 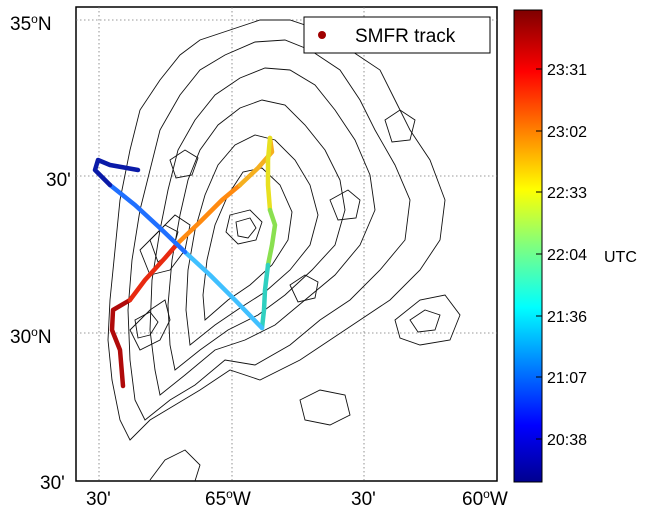 What do you see at coordinates (528, 246) in the screenshot?
I see `colorbar` at bounding box center [528, 246].